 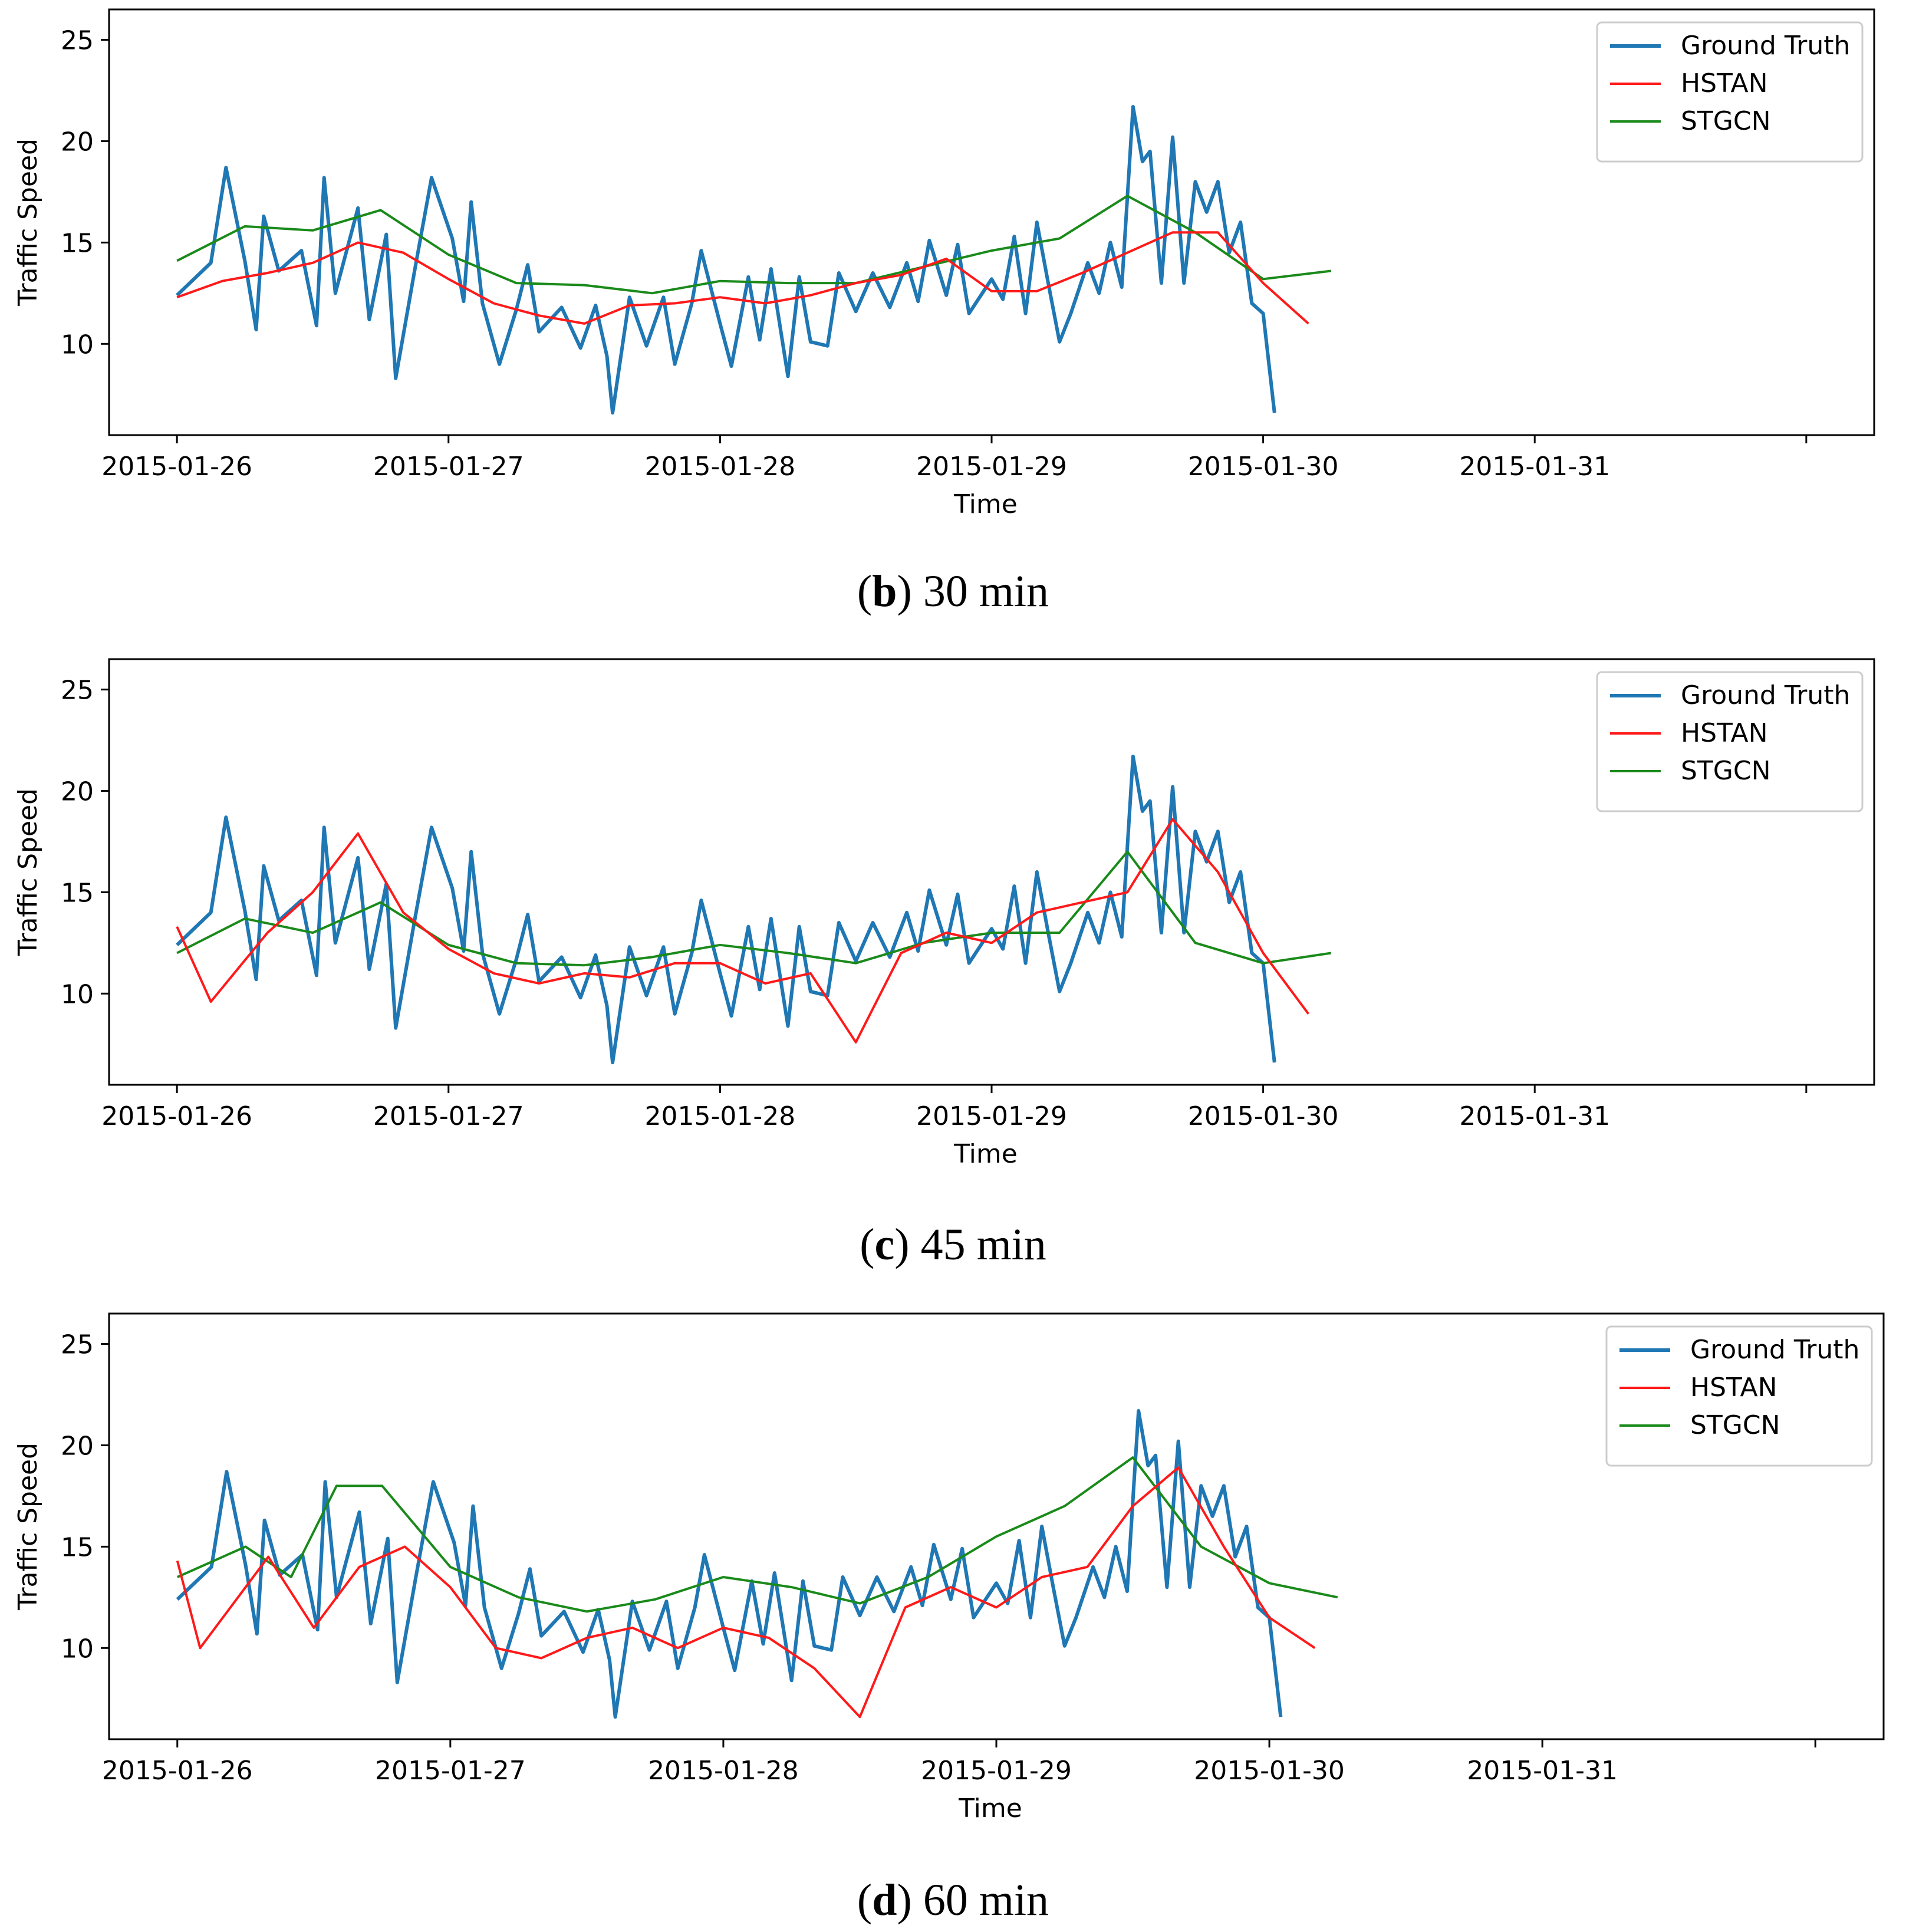 What do you see at coordinates (953, 592) in the screenshot?
I see `caption-b: (b) 30 min` at bounding box center [953, 592].